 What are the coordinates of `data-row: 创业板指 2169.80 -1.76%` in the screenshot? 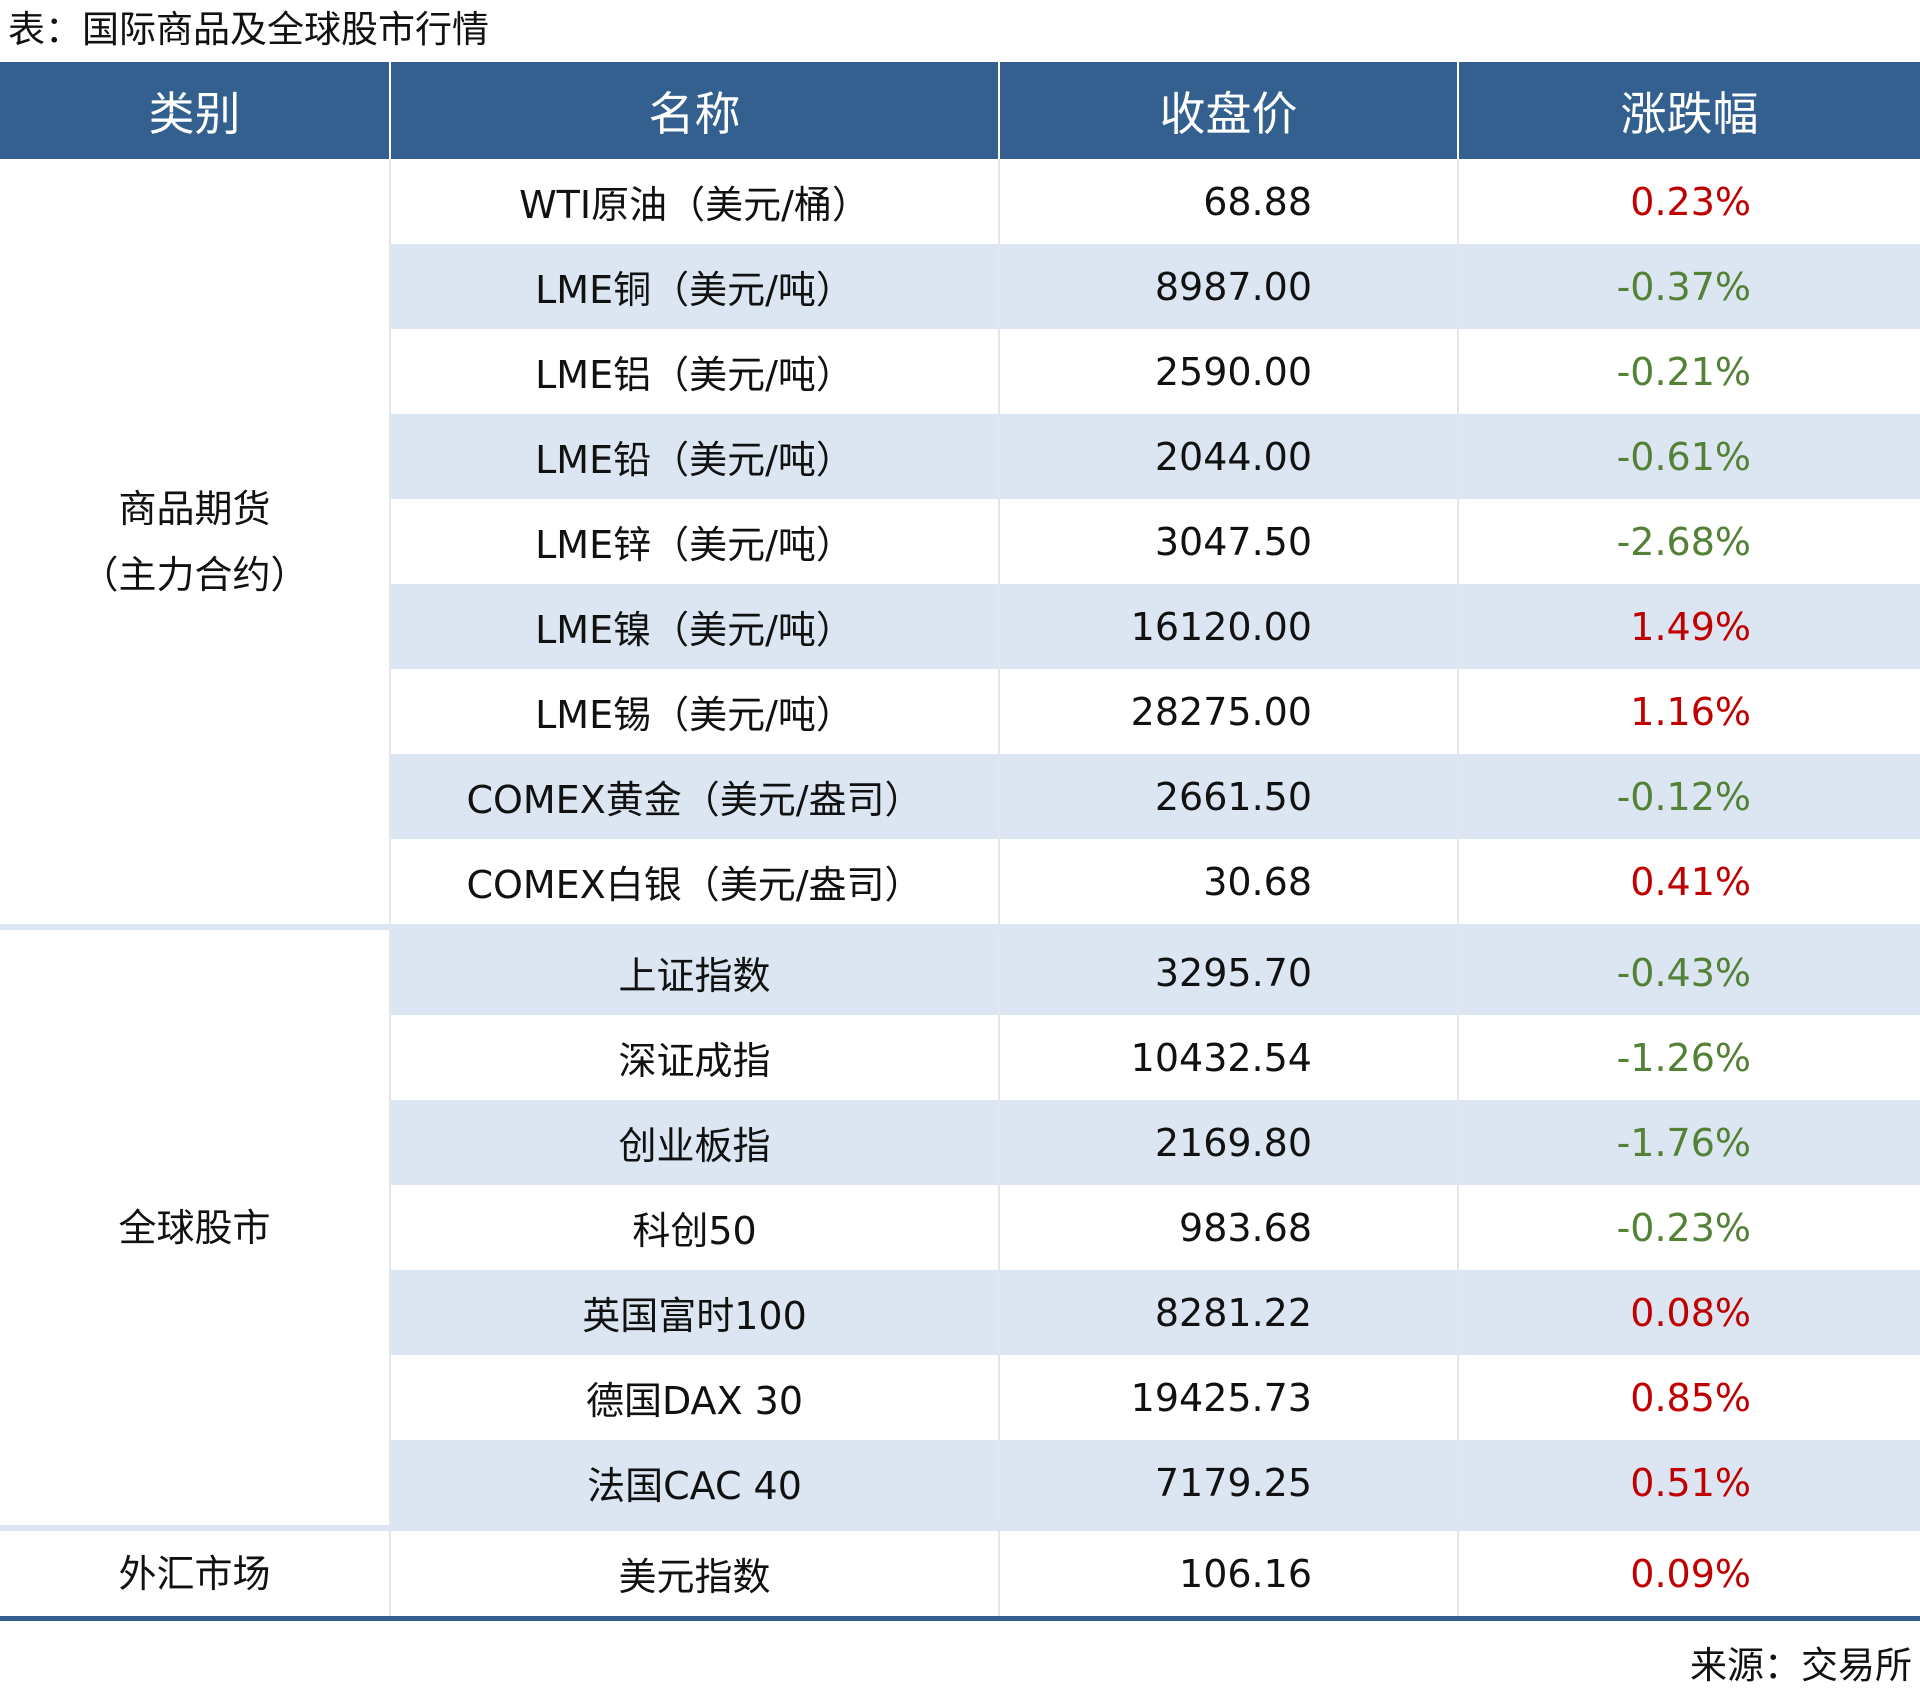 It's located at (960, 1142).